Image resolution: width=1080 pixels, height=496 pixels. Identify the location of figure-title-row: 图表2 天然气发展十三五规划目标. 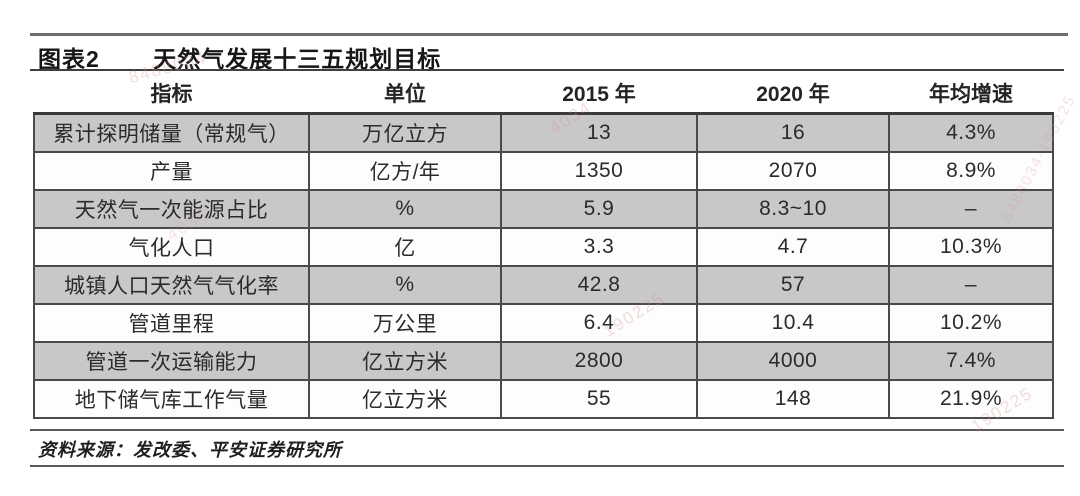
(239, 57).